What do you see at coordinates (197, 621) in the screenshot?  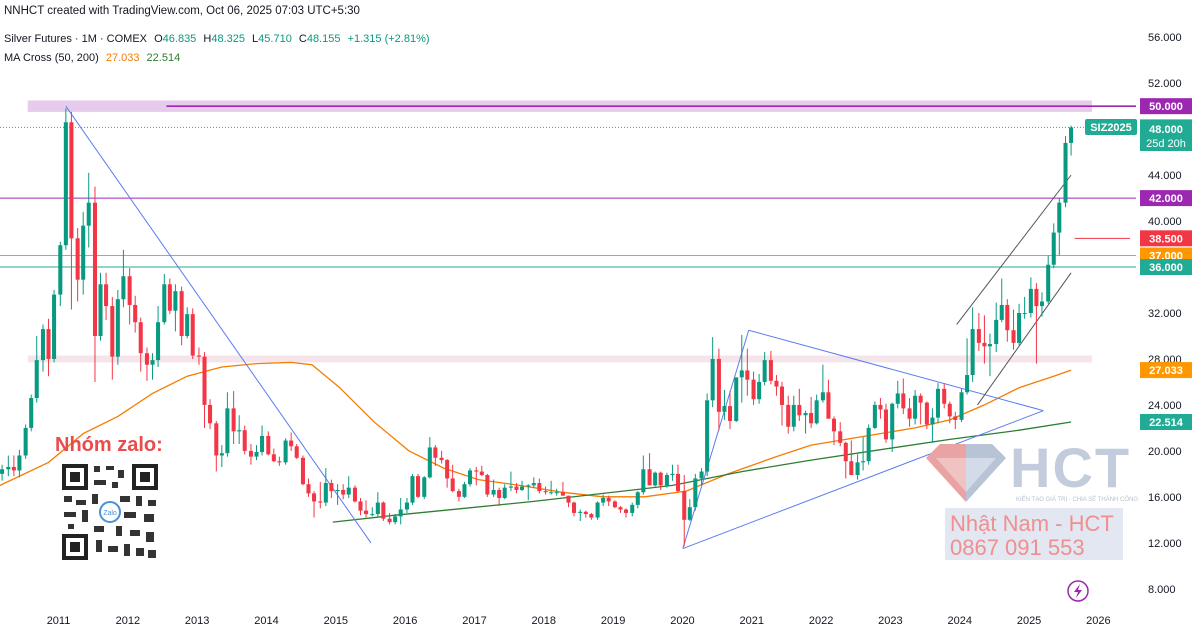 I see `x-tick-label: 2013` at bounding box center [197, 621].